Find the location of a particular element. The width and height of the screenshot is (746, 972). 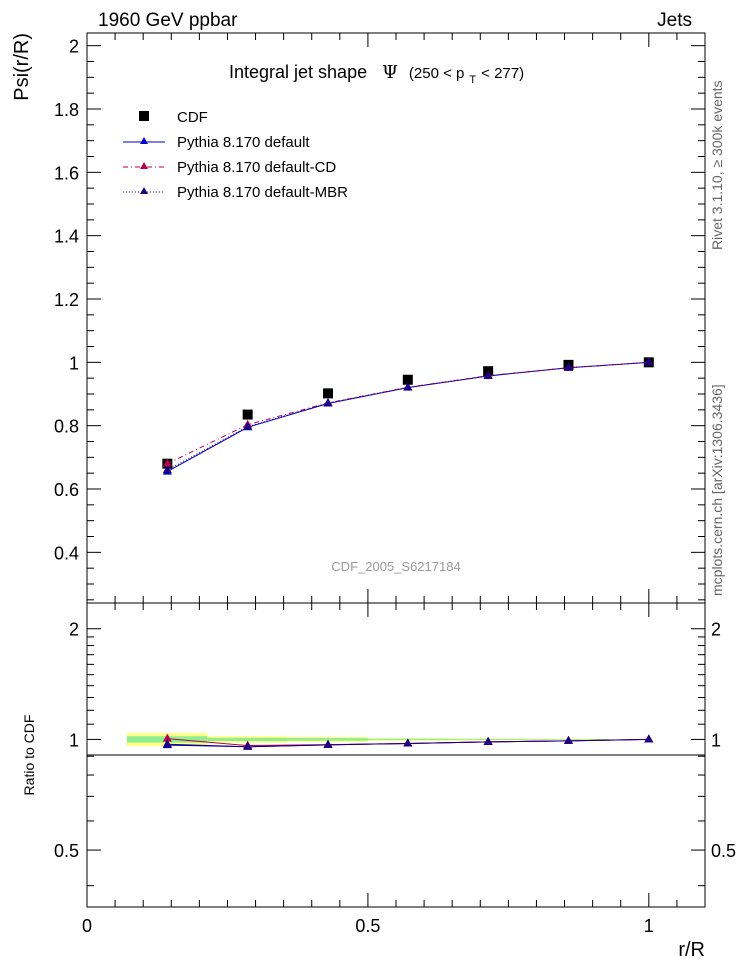

ratio-series-1-point is located at coordinates (167, 737).